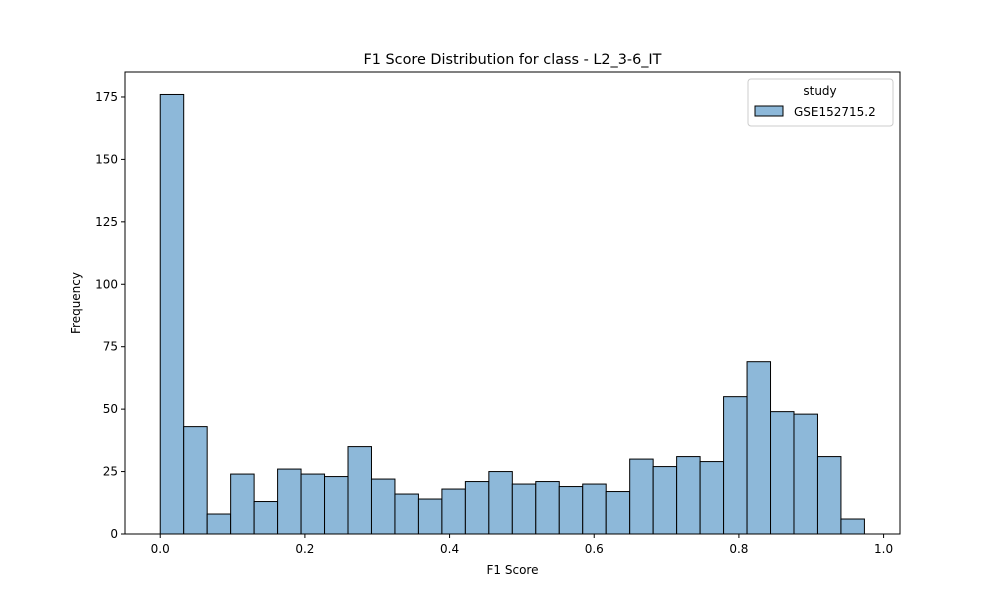 The height and width of the screenshot is (600, 1000). Describe the element at coordinates (106, 159) in the screenshot. I see `y-tick-label: 150` at that location.